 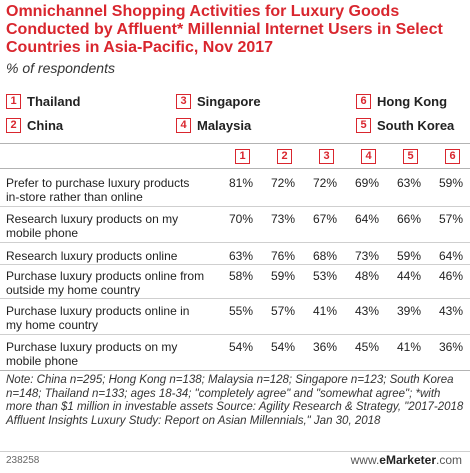 What do you see at coordinates (452, 156) in the screenshot?
I see `column-header-6: 6` at bounding box center [452, 156].